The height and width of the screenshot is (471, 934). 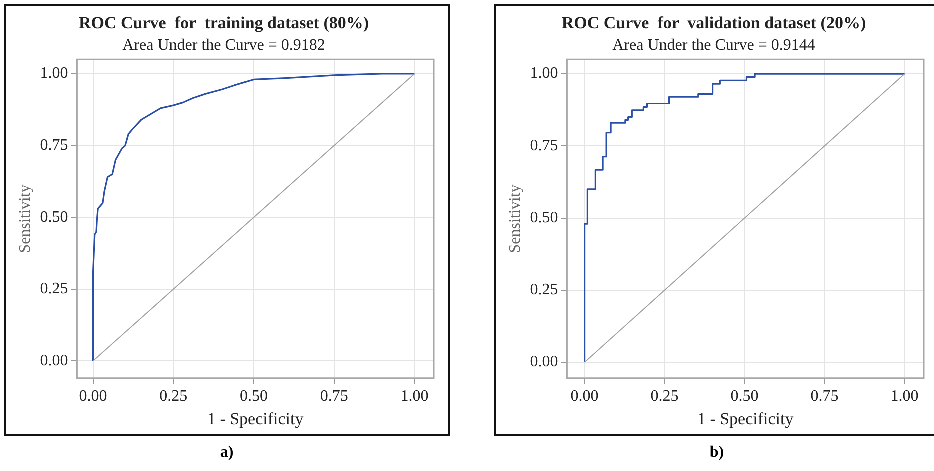 What do you see at coordinates (717, 453) in the screenshot?
I see `text: b)` at bounding box center [717, 453].